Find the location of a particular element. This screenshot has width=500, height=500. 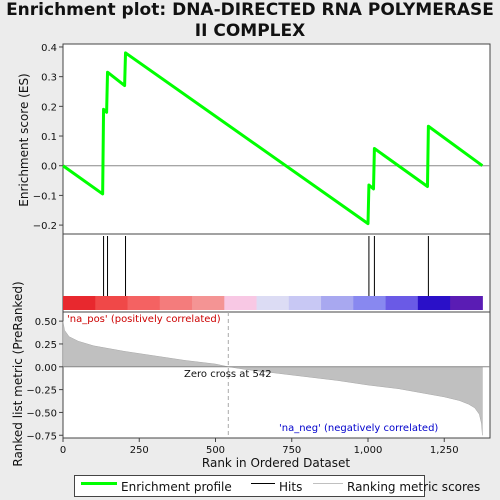

es-axis: −0.2 −0.1 0.0 0.1 0.2 0.3 0.4 is located at coordinates (48, 137).